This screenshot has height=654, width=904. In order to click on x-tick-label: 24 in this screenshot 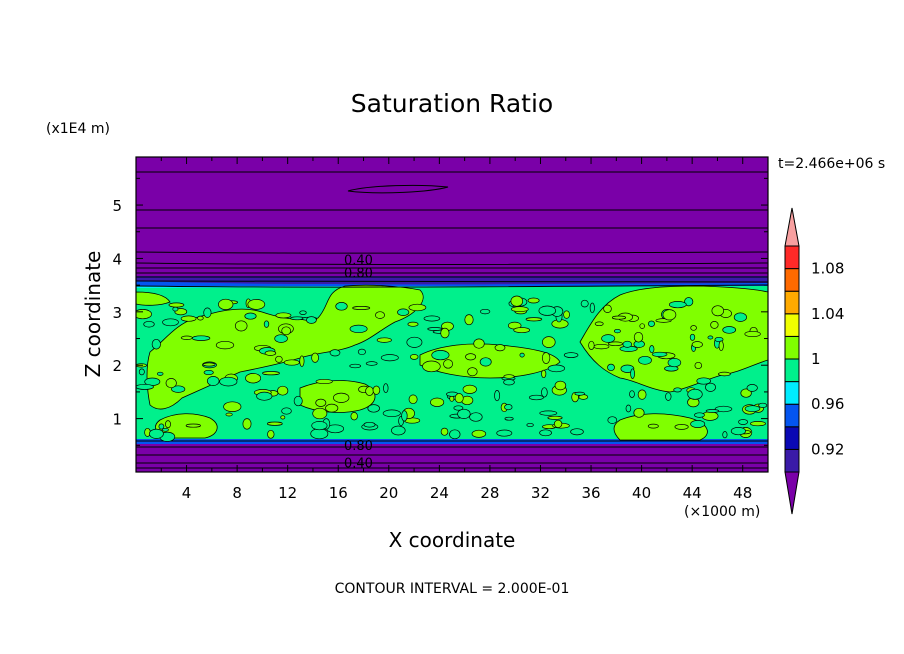, I will do `click(439, 493)`.